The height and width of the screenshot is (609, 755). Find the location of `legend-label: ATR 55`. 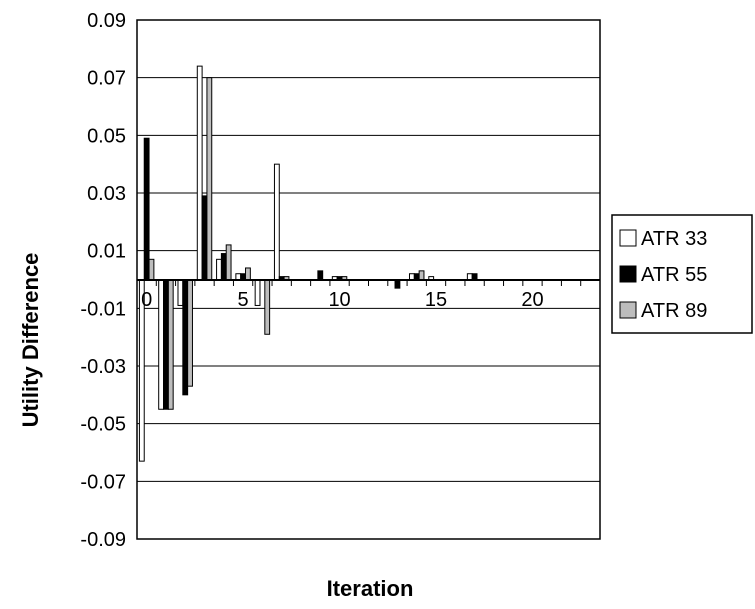

legend-label: ATR 55 is located at coordinates (674, 275).